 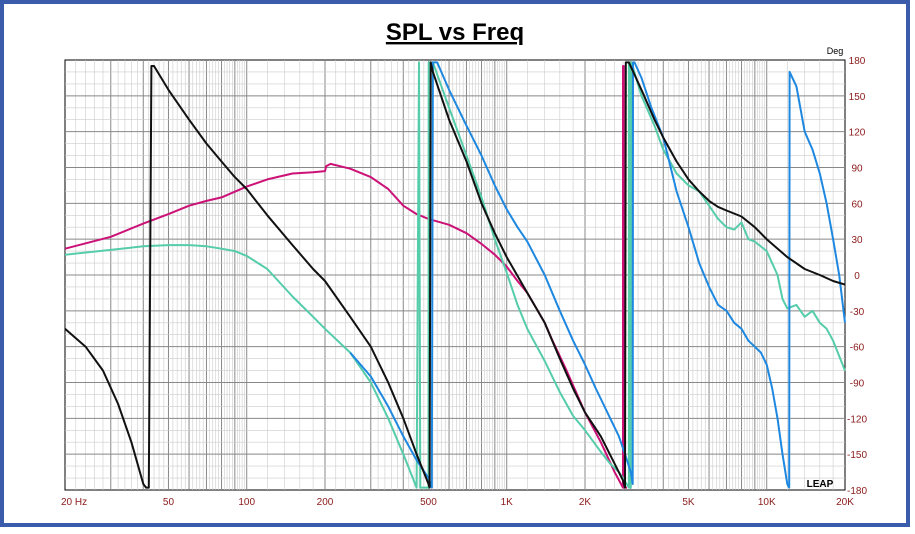 I want to click on leap-logo: LEAP, so click(x=820, y=484).